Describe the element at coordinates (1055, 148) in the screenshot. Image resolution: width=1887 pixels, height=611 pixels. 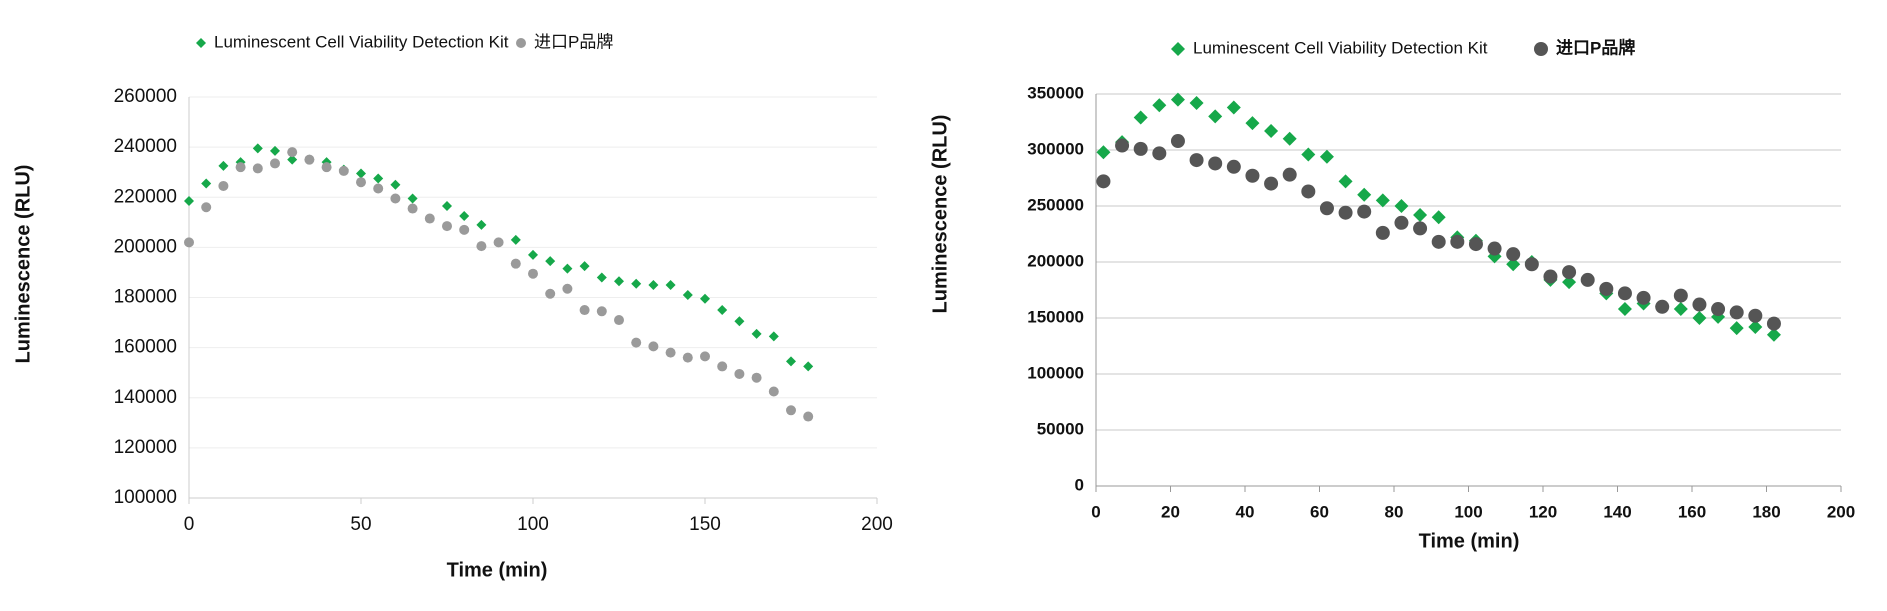
I see `y-tick-label: 300000` at that location.